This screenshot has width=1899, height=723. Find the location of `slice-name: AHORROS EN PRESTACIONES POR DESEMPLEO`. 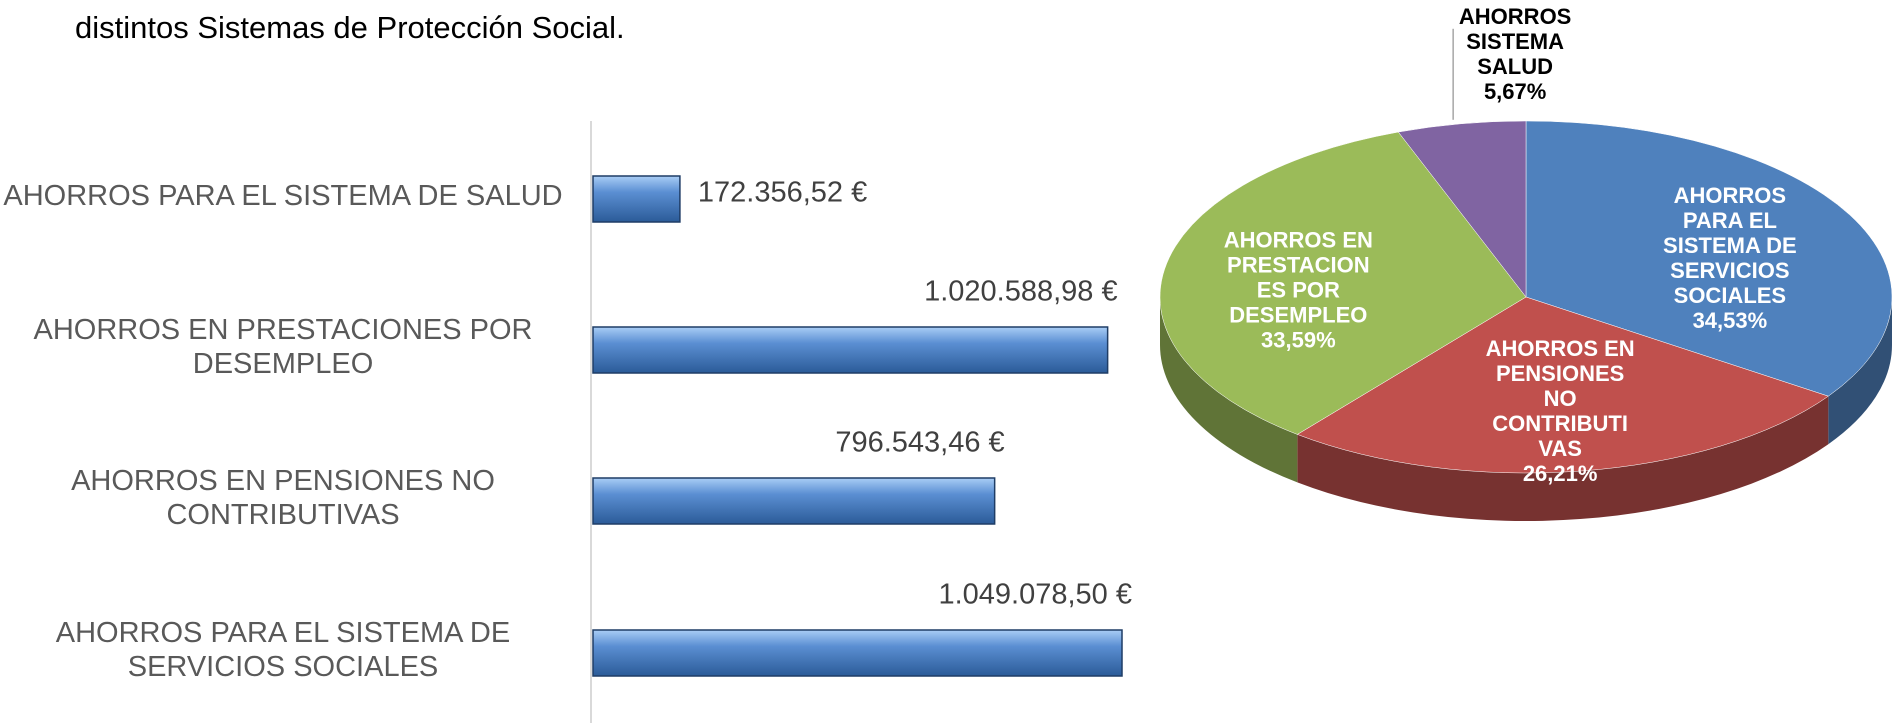

slice-name: AHORROS EN PRESTACIONES POR DESEMPLEO is located at coordinates (1298, 277).